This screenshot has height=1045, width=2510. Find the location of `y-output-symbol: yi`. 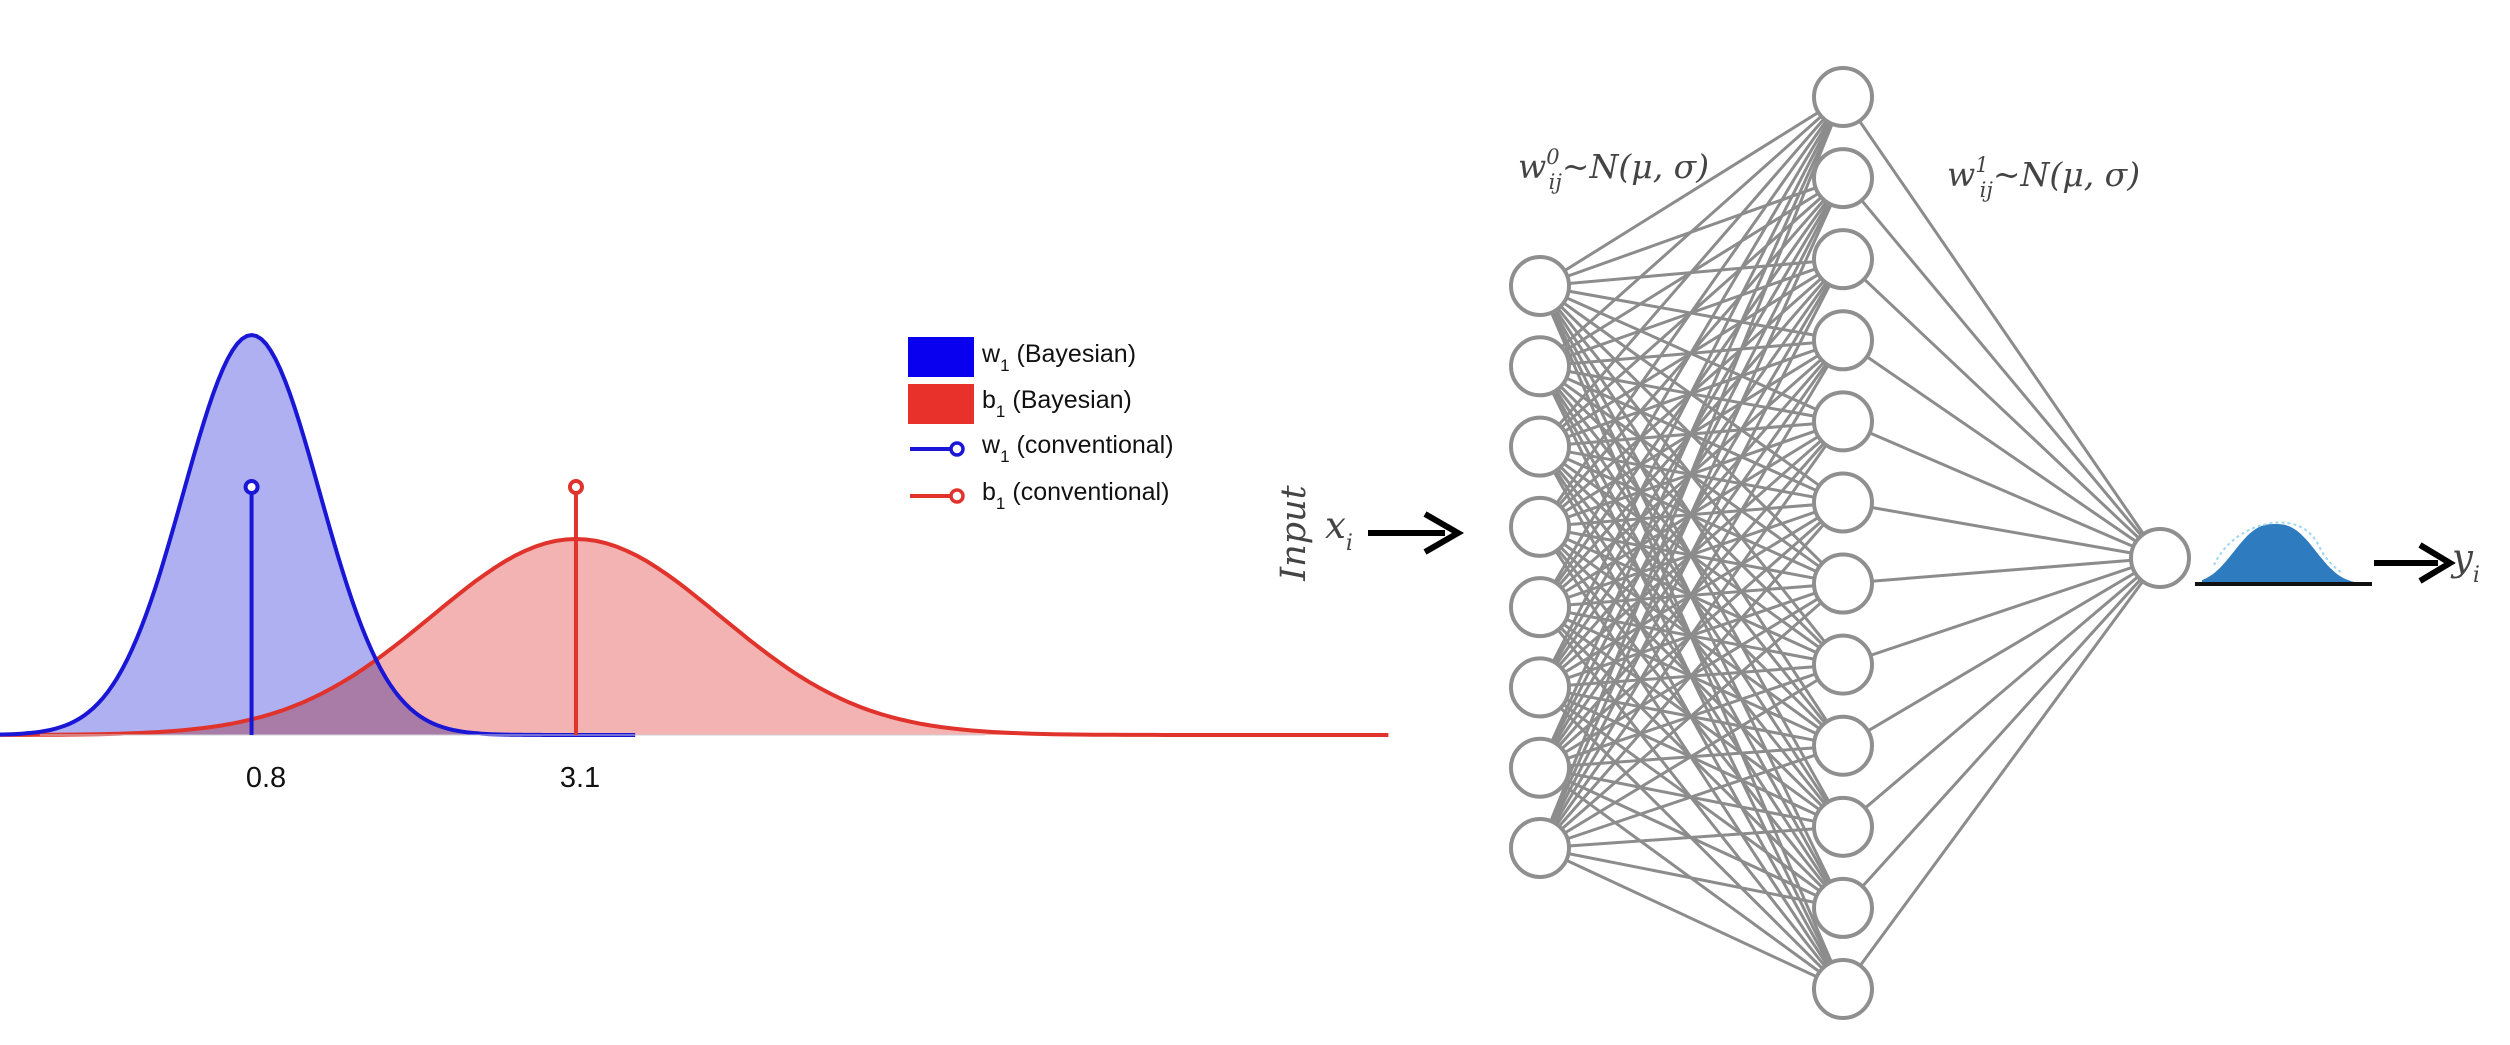

y-output-symbol: yi is located at coordinates (2465, 562).